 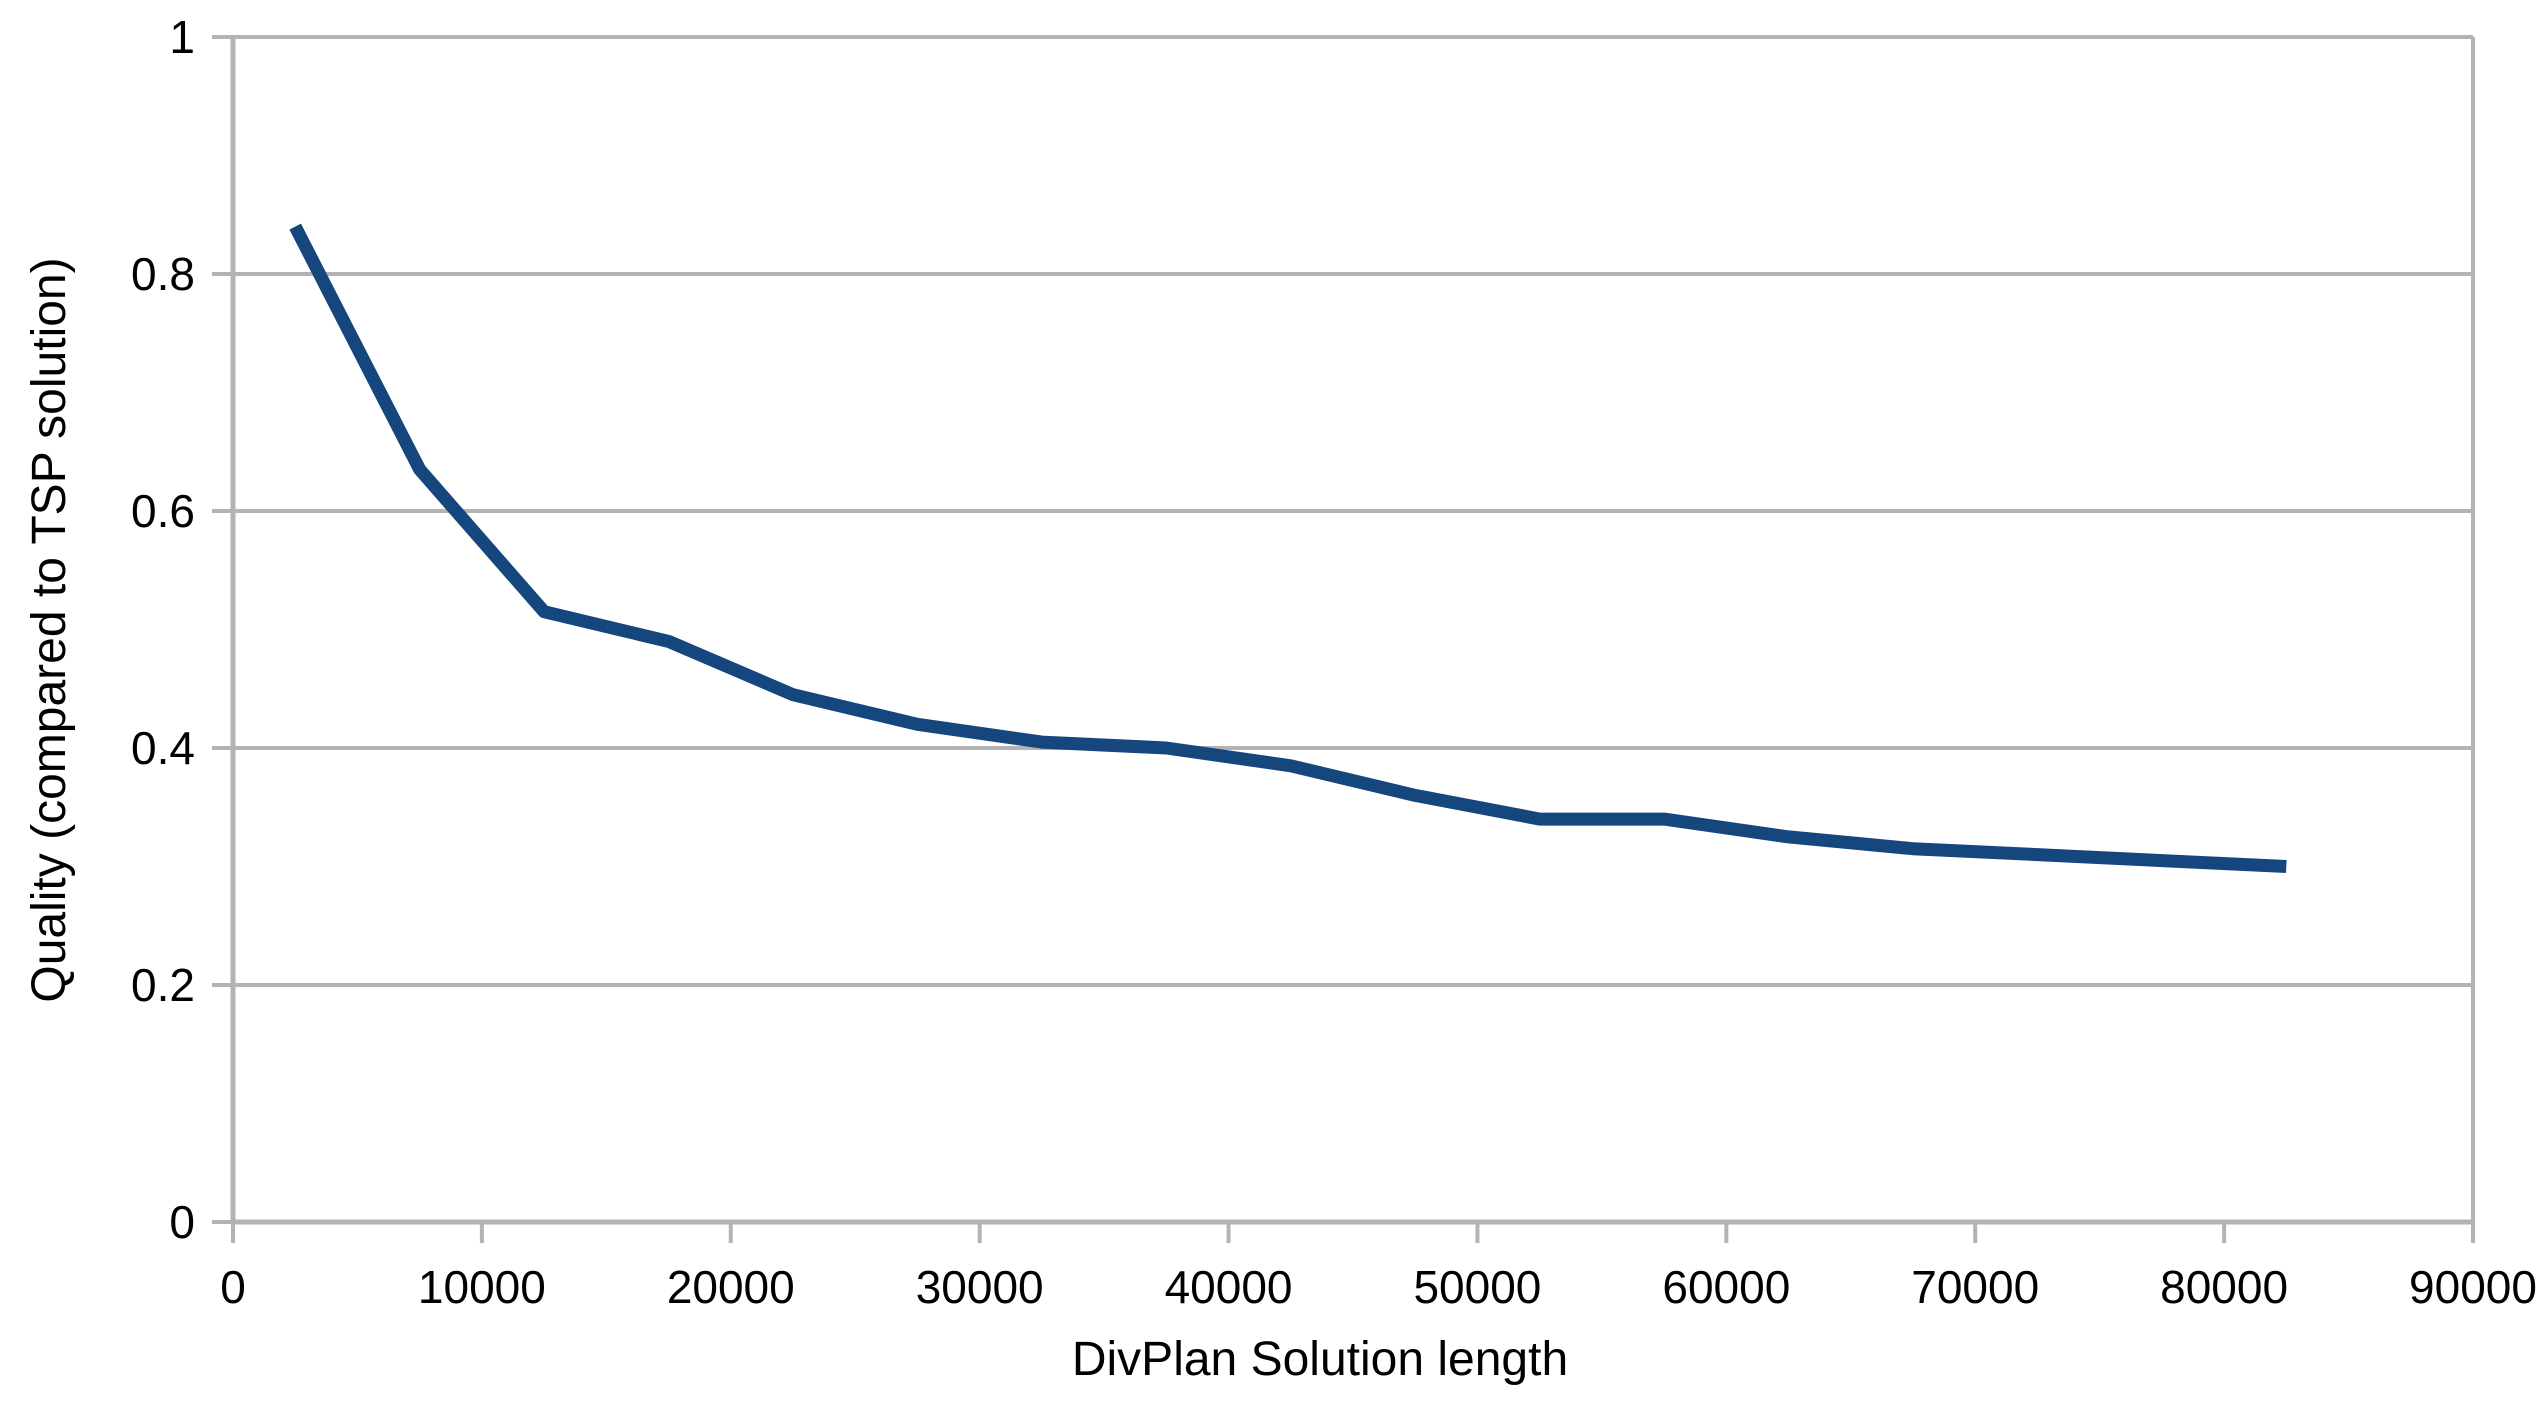 I want to click on x-tick-label: 60000, so click(x=1726, y=1287).